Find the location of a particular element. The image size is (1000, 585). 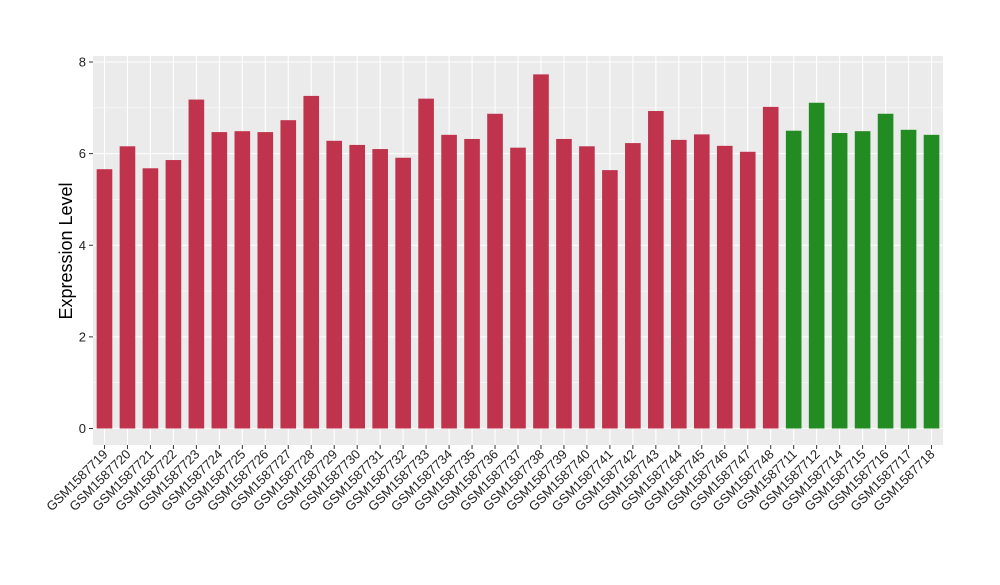

y-tick-label: 8 is located at coordinates (82, 62).